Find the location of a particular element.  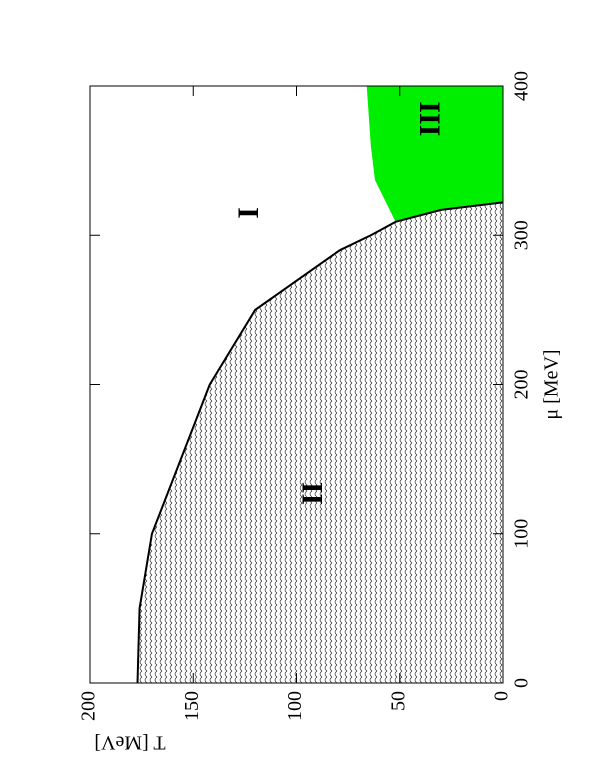

y-tick-label: 0 is located at coordinates (502, 696).